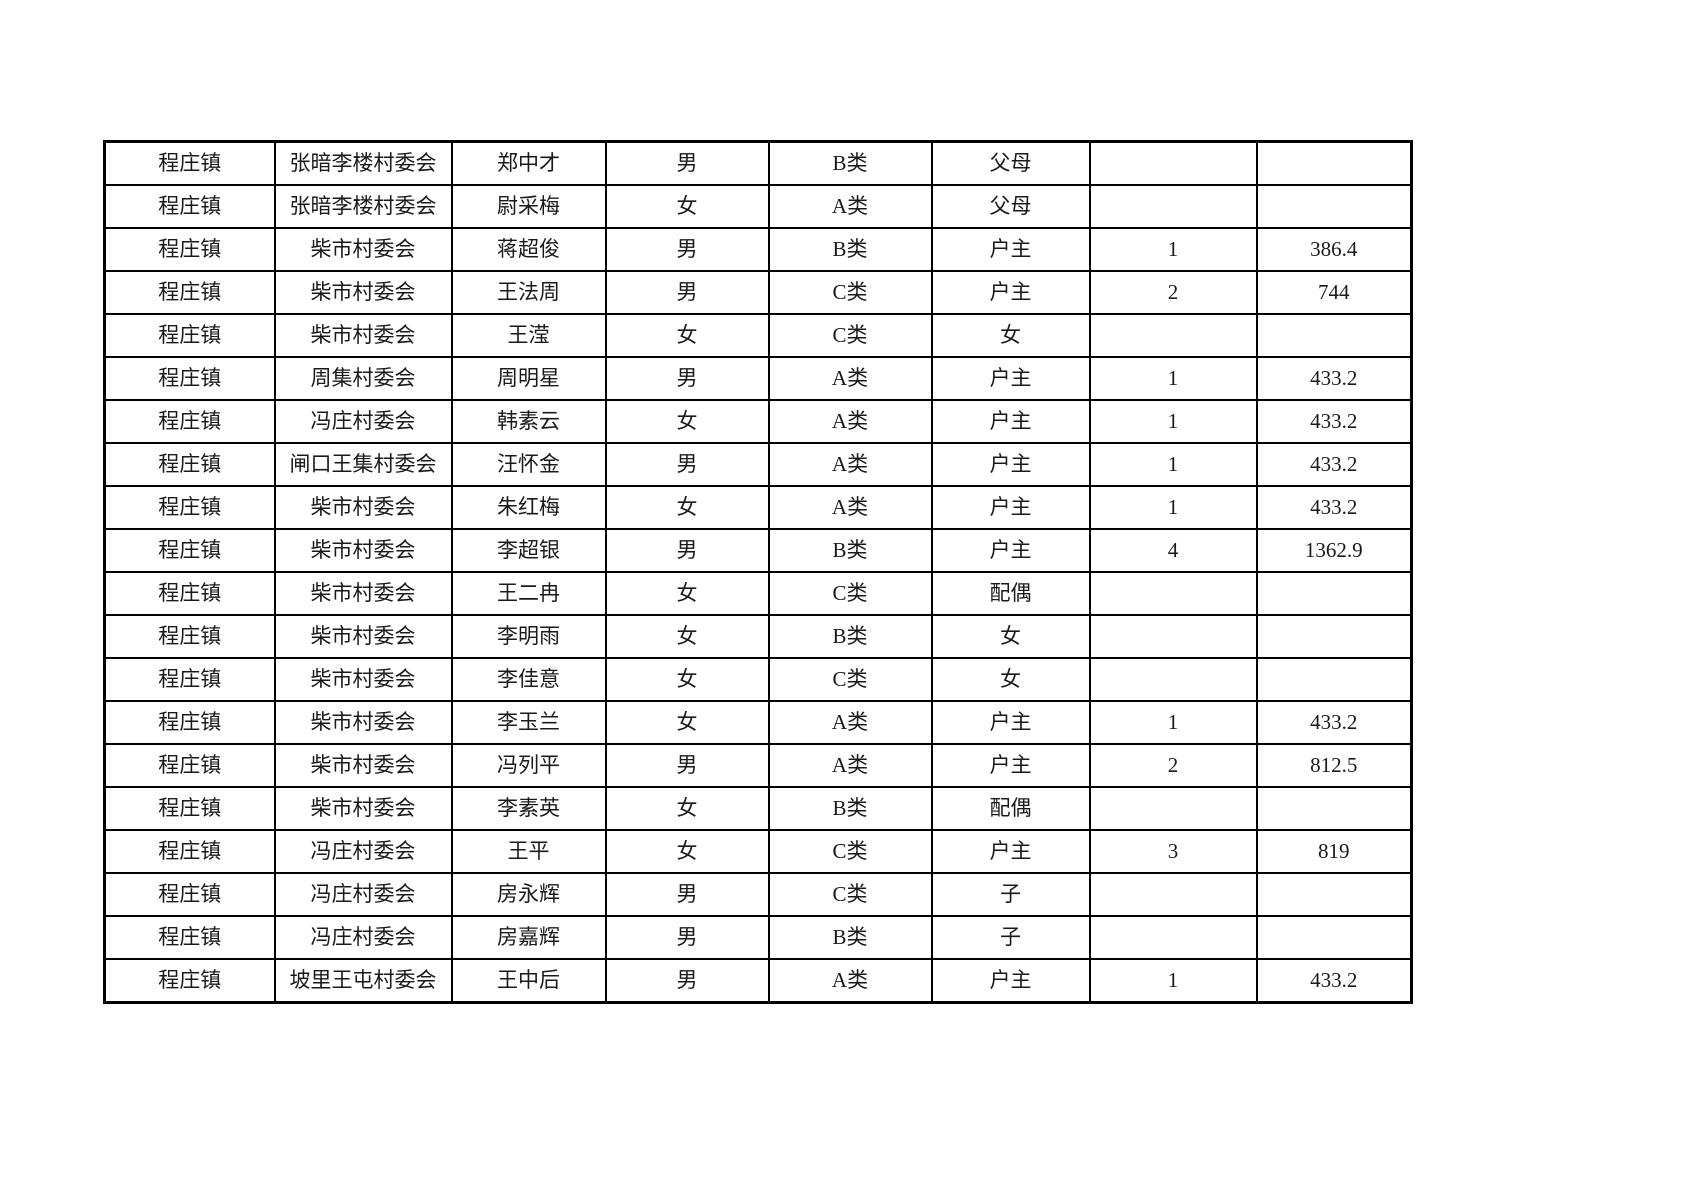  Describe the element at coordinates (528, 206) in the screenshot. I see `cell-person-name: 尉采梅` at that location.